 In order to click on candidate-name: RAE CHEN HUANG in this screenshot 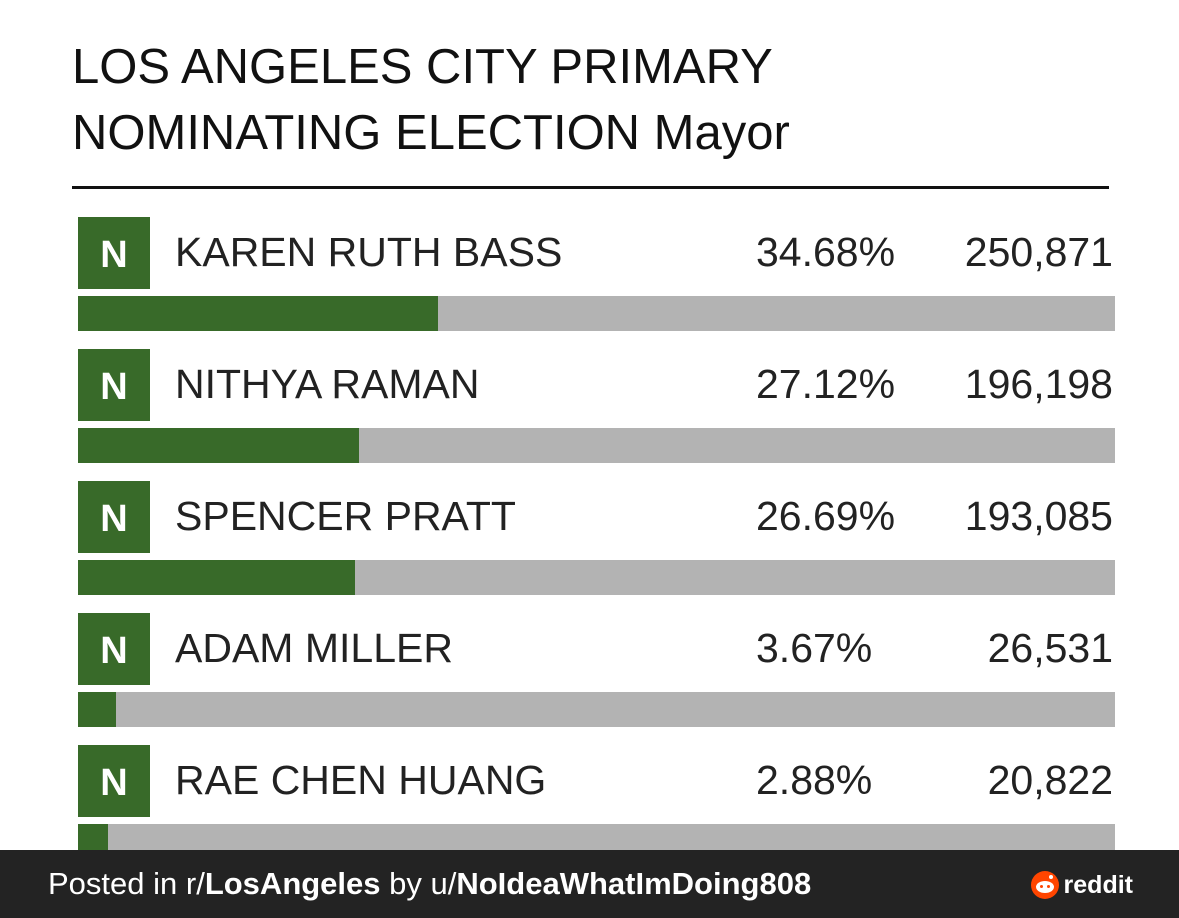, I will do `click(361, 780)`.